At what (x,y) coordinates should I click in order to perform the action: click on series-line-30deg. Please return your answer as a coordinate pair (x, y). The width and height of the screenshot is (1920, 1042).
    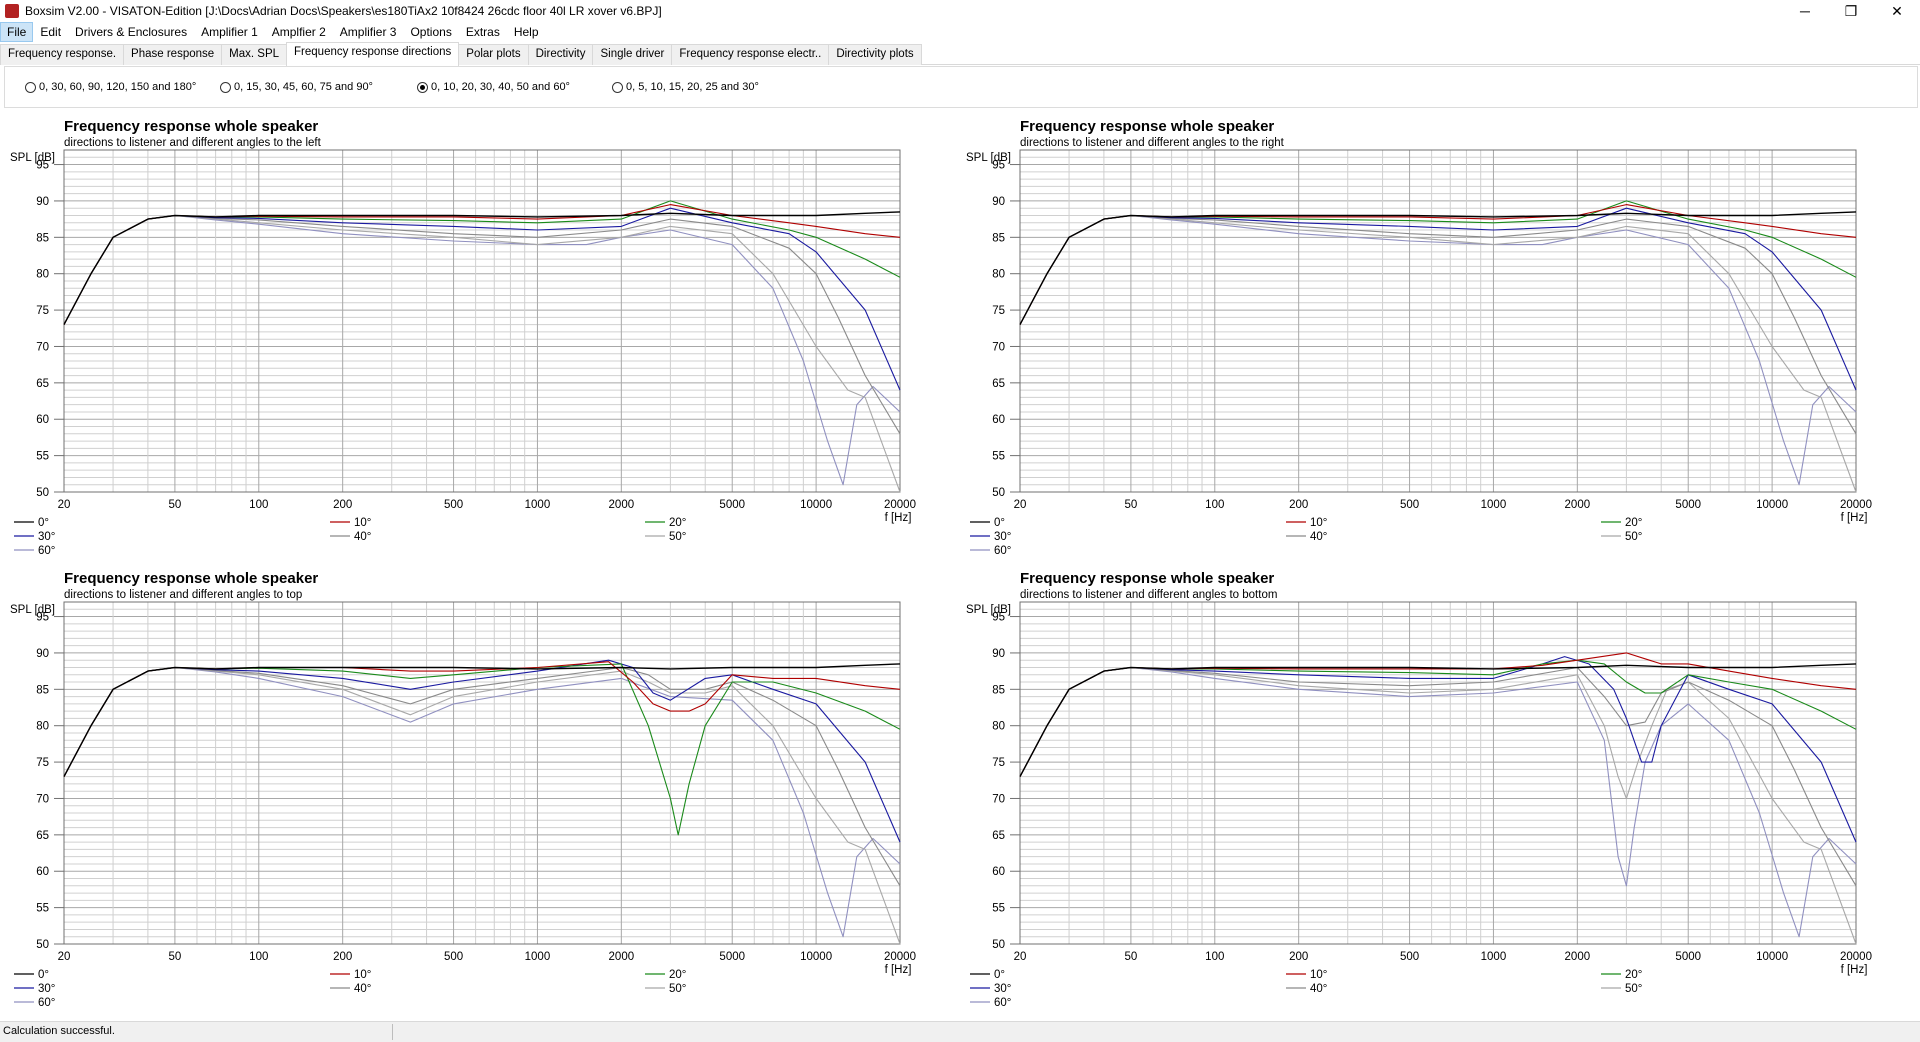
    Looking at the image, I should click on (482, 299).